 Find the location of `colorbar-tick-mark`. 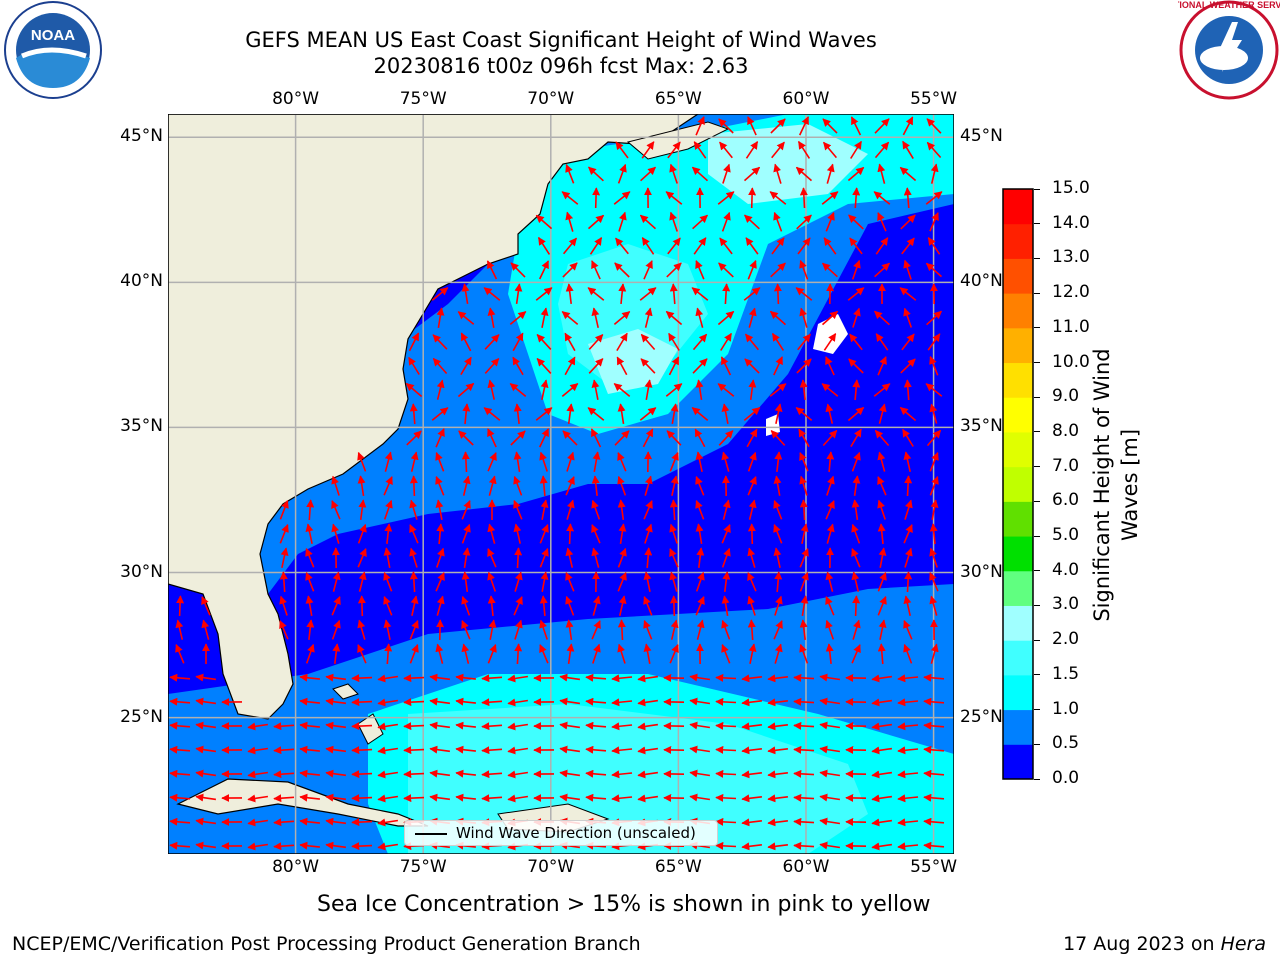

colorbar-tick-mark is located at coordinates (1037, 293).